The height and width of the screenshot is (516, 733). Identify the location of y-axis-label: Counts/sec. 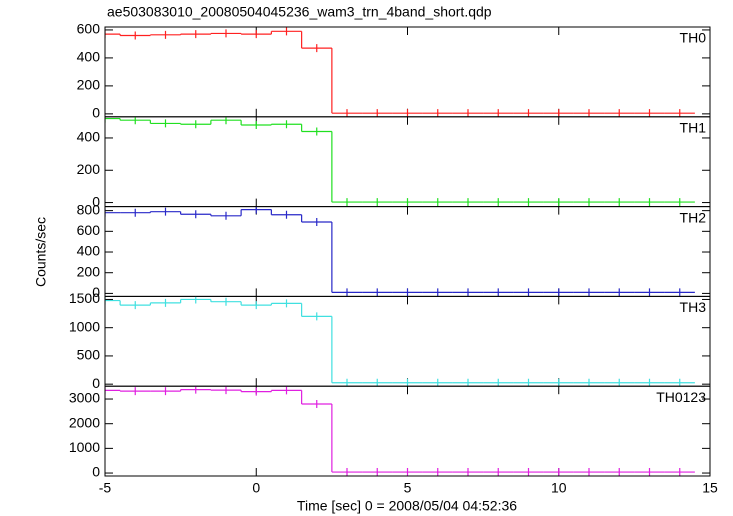
(41, 252).